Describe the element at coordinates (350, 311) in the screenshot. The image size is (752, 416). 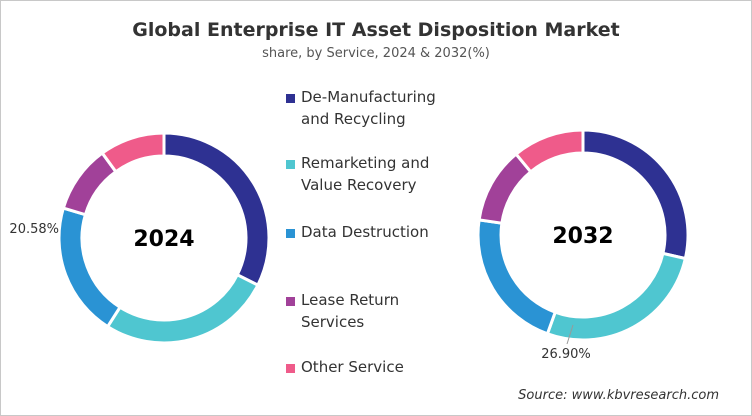
I see `legend-label: Lease Return Services` at that location.